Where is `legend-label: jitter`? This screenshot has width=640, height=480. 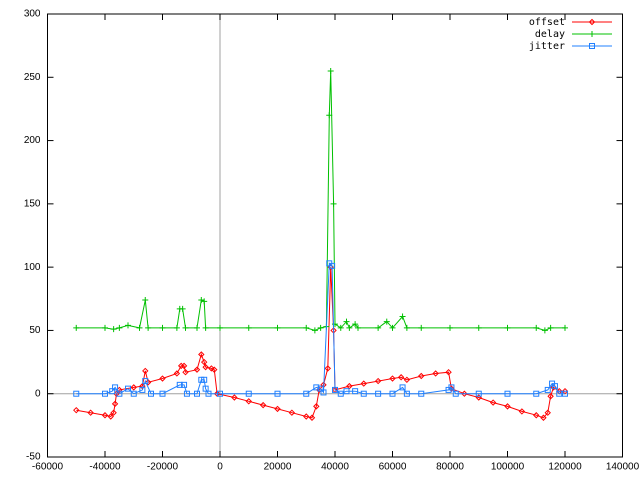 legend-label: jitter is located at coordinates (547, 46).